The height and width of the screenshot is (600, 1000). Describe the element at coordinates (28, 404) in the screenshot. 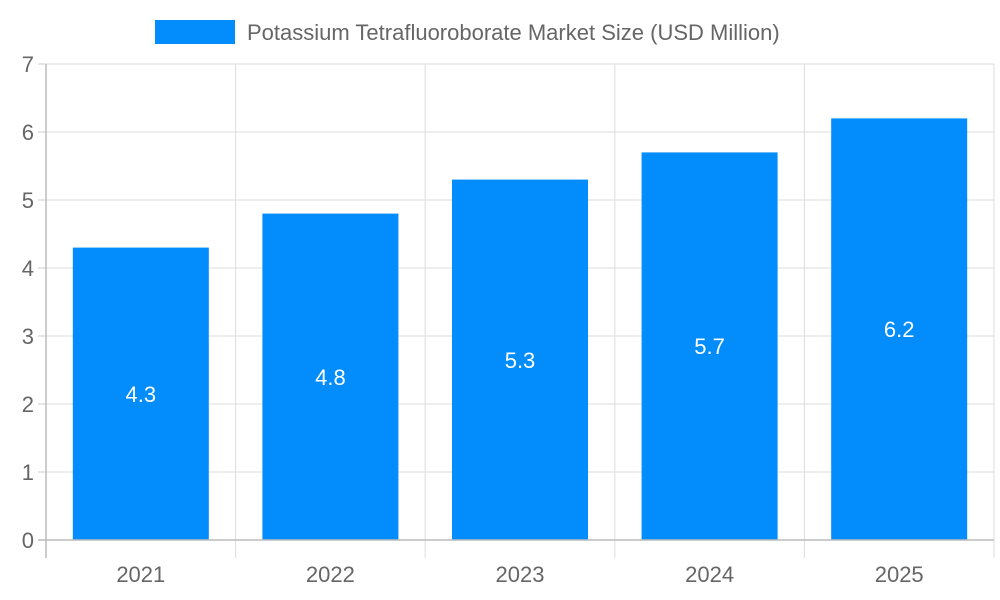

I see `y-tick-label: 2` at that location.